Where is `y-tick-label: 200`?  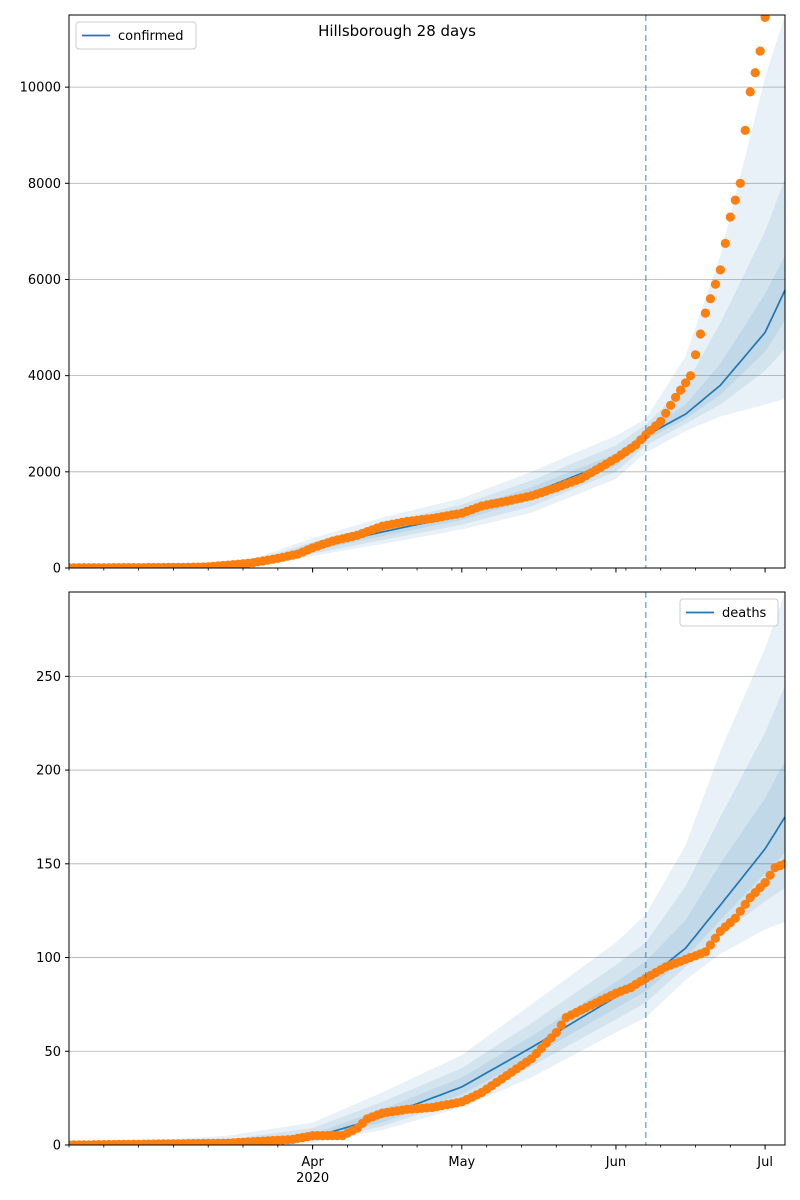 y-tick-label: 200 is located at coordinates (48, 771).